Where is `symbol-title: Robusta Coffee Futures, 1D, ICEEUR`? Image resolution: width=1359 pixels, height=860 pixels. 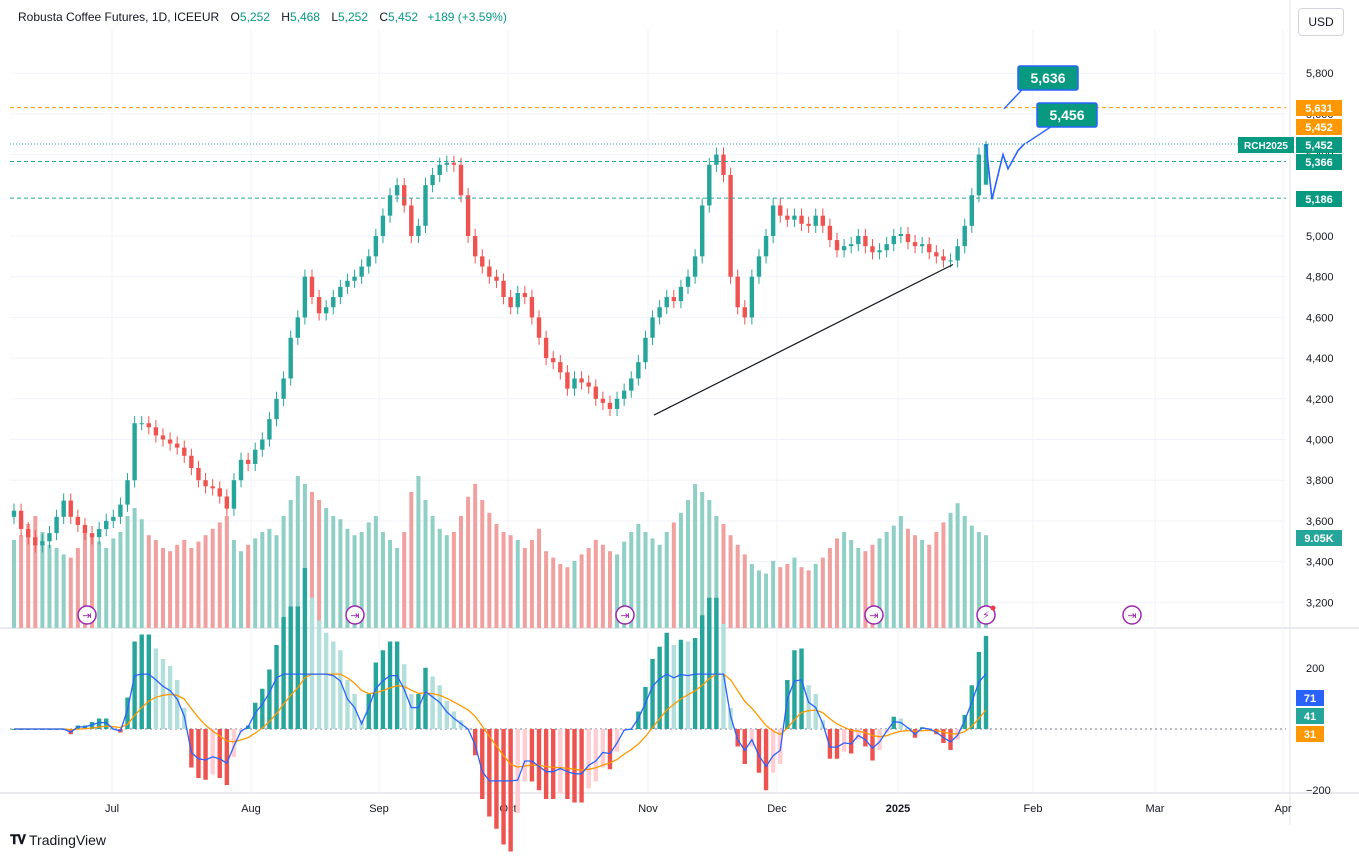 symbol-title: Robusta Coffee Futures, 1D, ICEEUR is located at coordinates (119, 17).